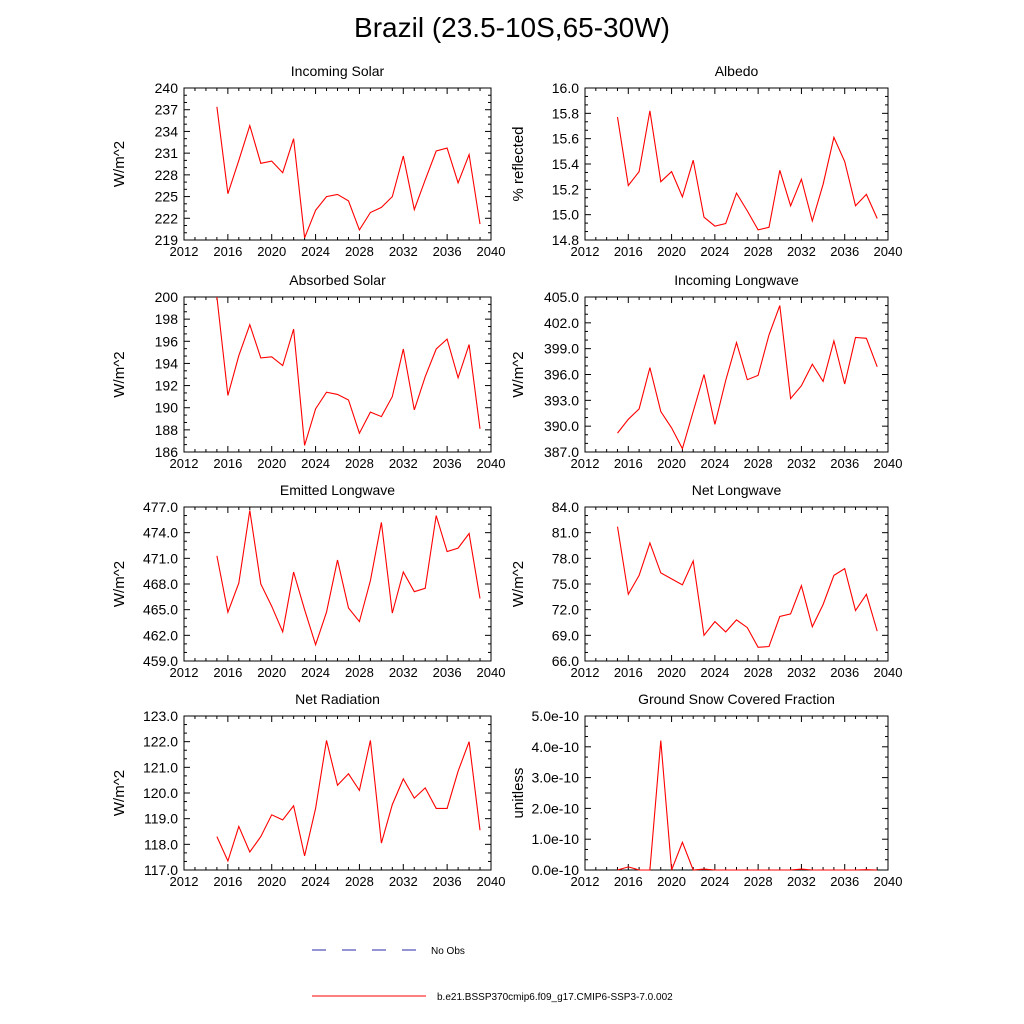 The image size is (1024, 1024). I want to click on legend-label: No Obs, so click(448, 951).